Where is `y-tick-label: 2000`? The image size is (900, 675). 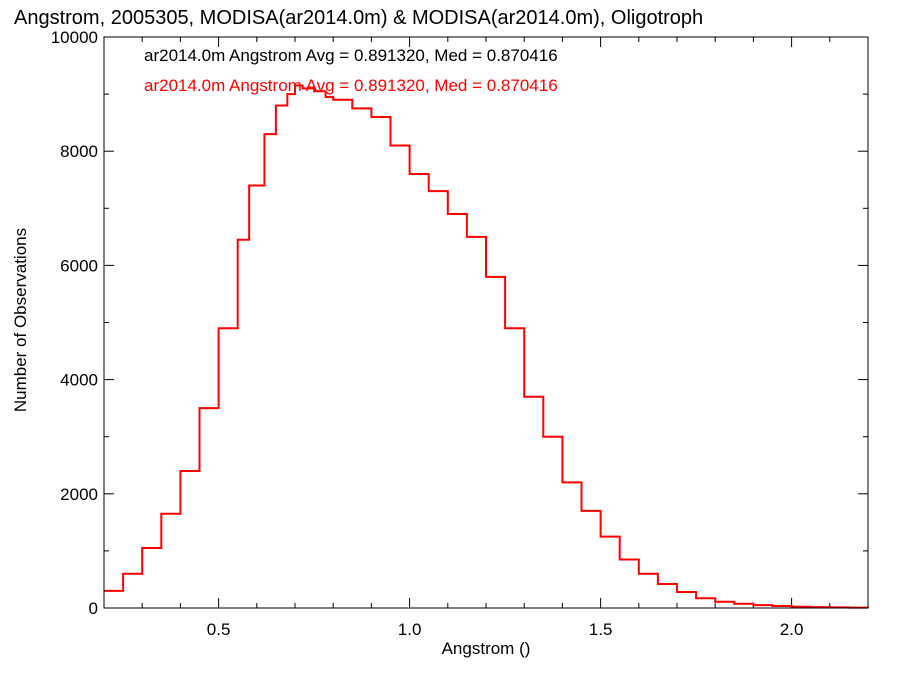 y-tick-label: 2000 is located at coordinates (79, 494).